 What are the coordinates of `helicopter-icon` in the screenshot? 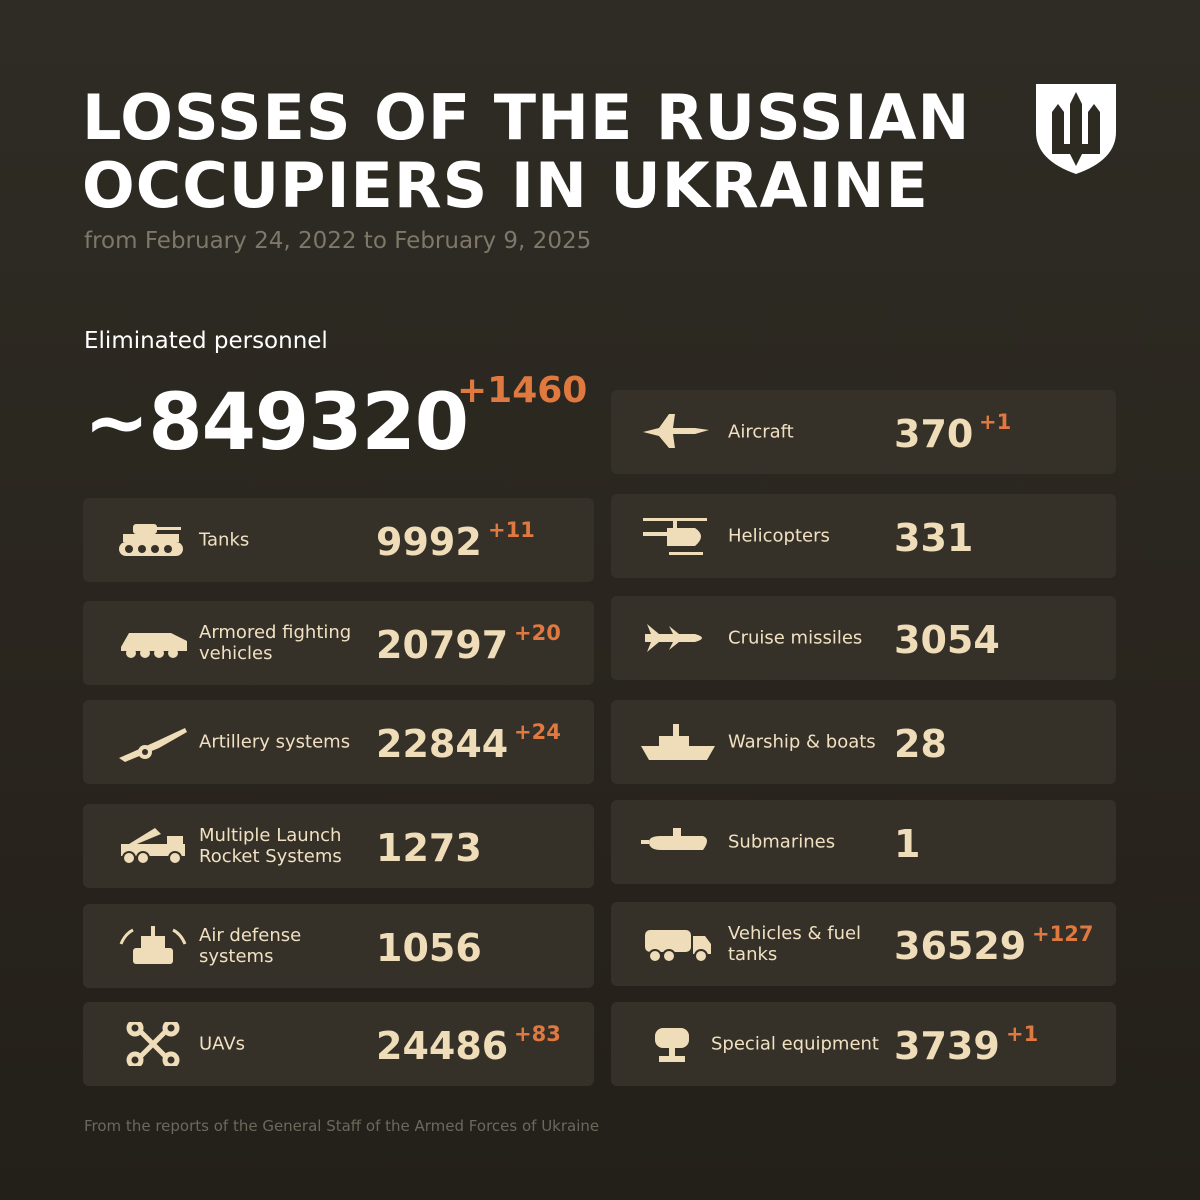 It's located at (675, 536).